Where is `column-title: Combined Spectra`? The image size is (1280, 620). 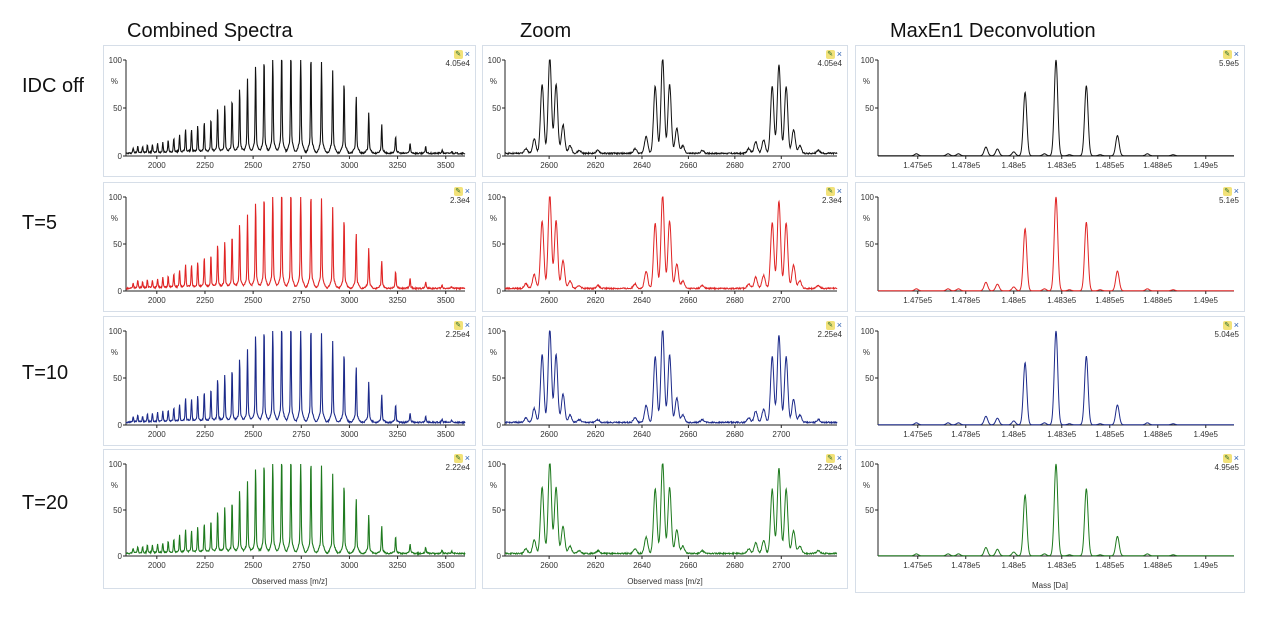
column-title: Combined Spectra is located at coordinates (210, 31).